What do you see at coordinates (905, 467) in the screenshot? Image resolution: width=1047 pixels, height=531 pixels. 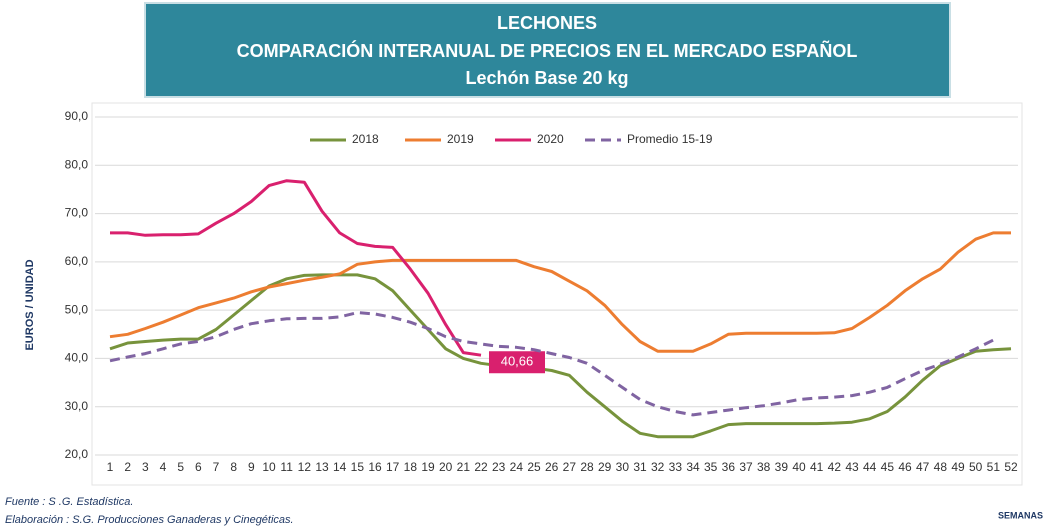 I see `x-tick-label: 46` at bounding box center [905, 467].